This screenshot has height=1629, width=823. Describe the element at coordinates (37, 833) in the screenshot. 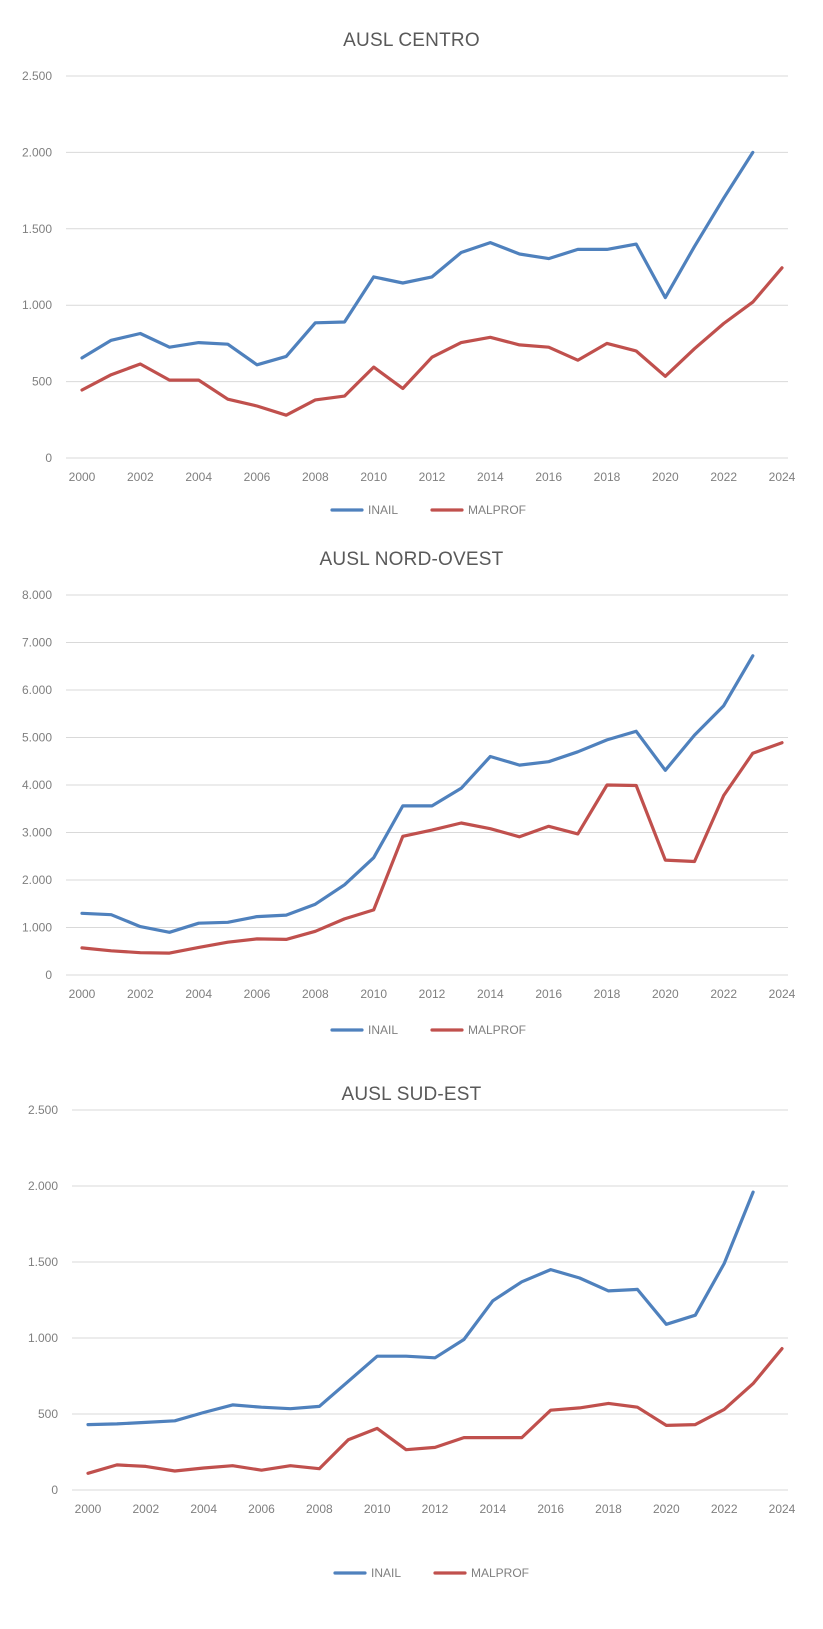

I see `y-tick-label: 3.000` at that location.